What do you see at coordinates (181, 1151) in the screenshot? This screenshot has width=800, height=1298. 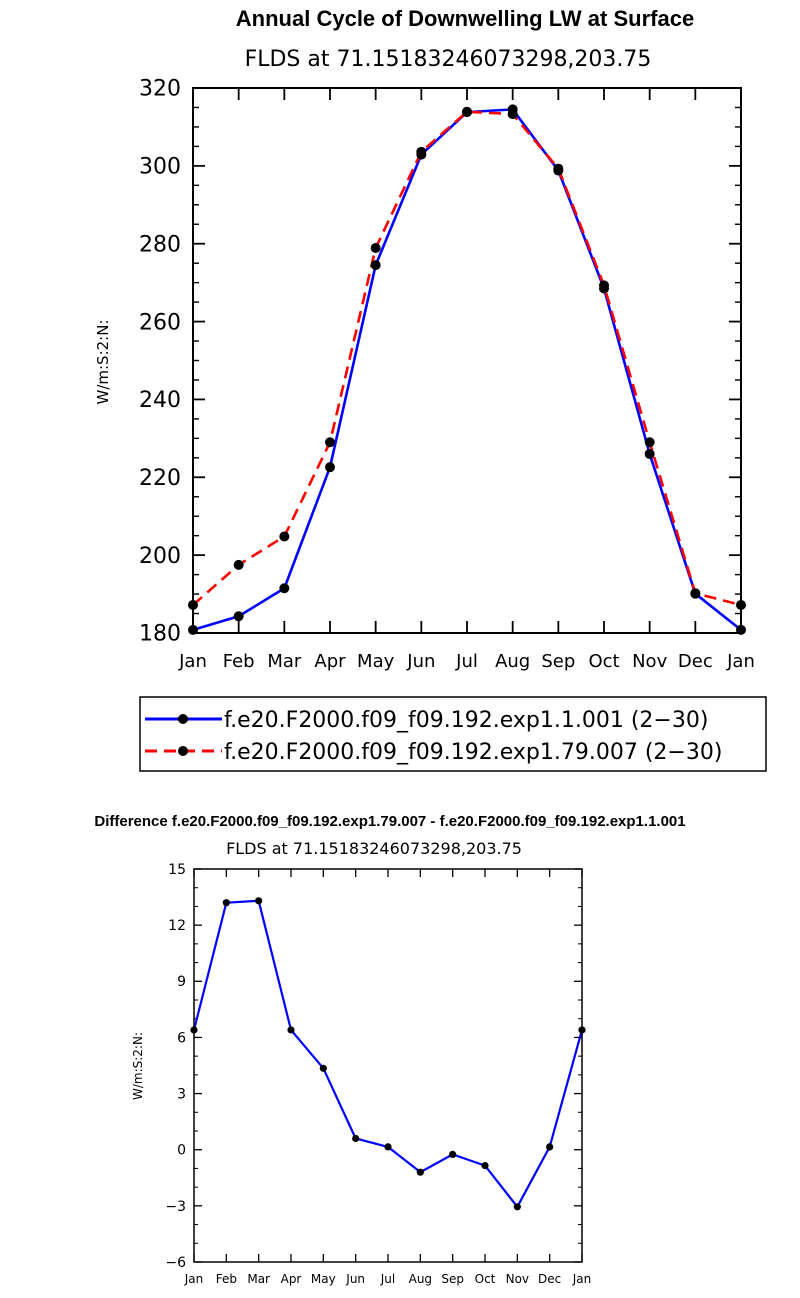 I see `chart2-ytick-label: 0` at bounding box center [181, 1151].